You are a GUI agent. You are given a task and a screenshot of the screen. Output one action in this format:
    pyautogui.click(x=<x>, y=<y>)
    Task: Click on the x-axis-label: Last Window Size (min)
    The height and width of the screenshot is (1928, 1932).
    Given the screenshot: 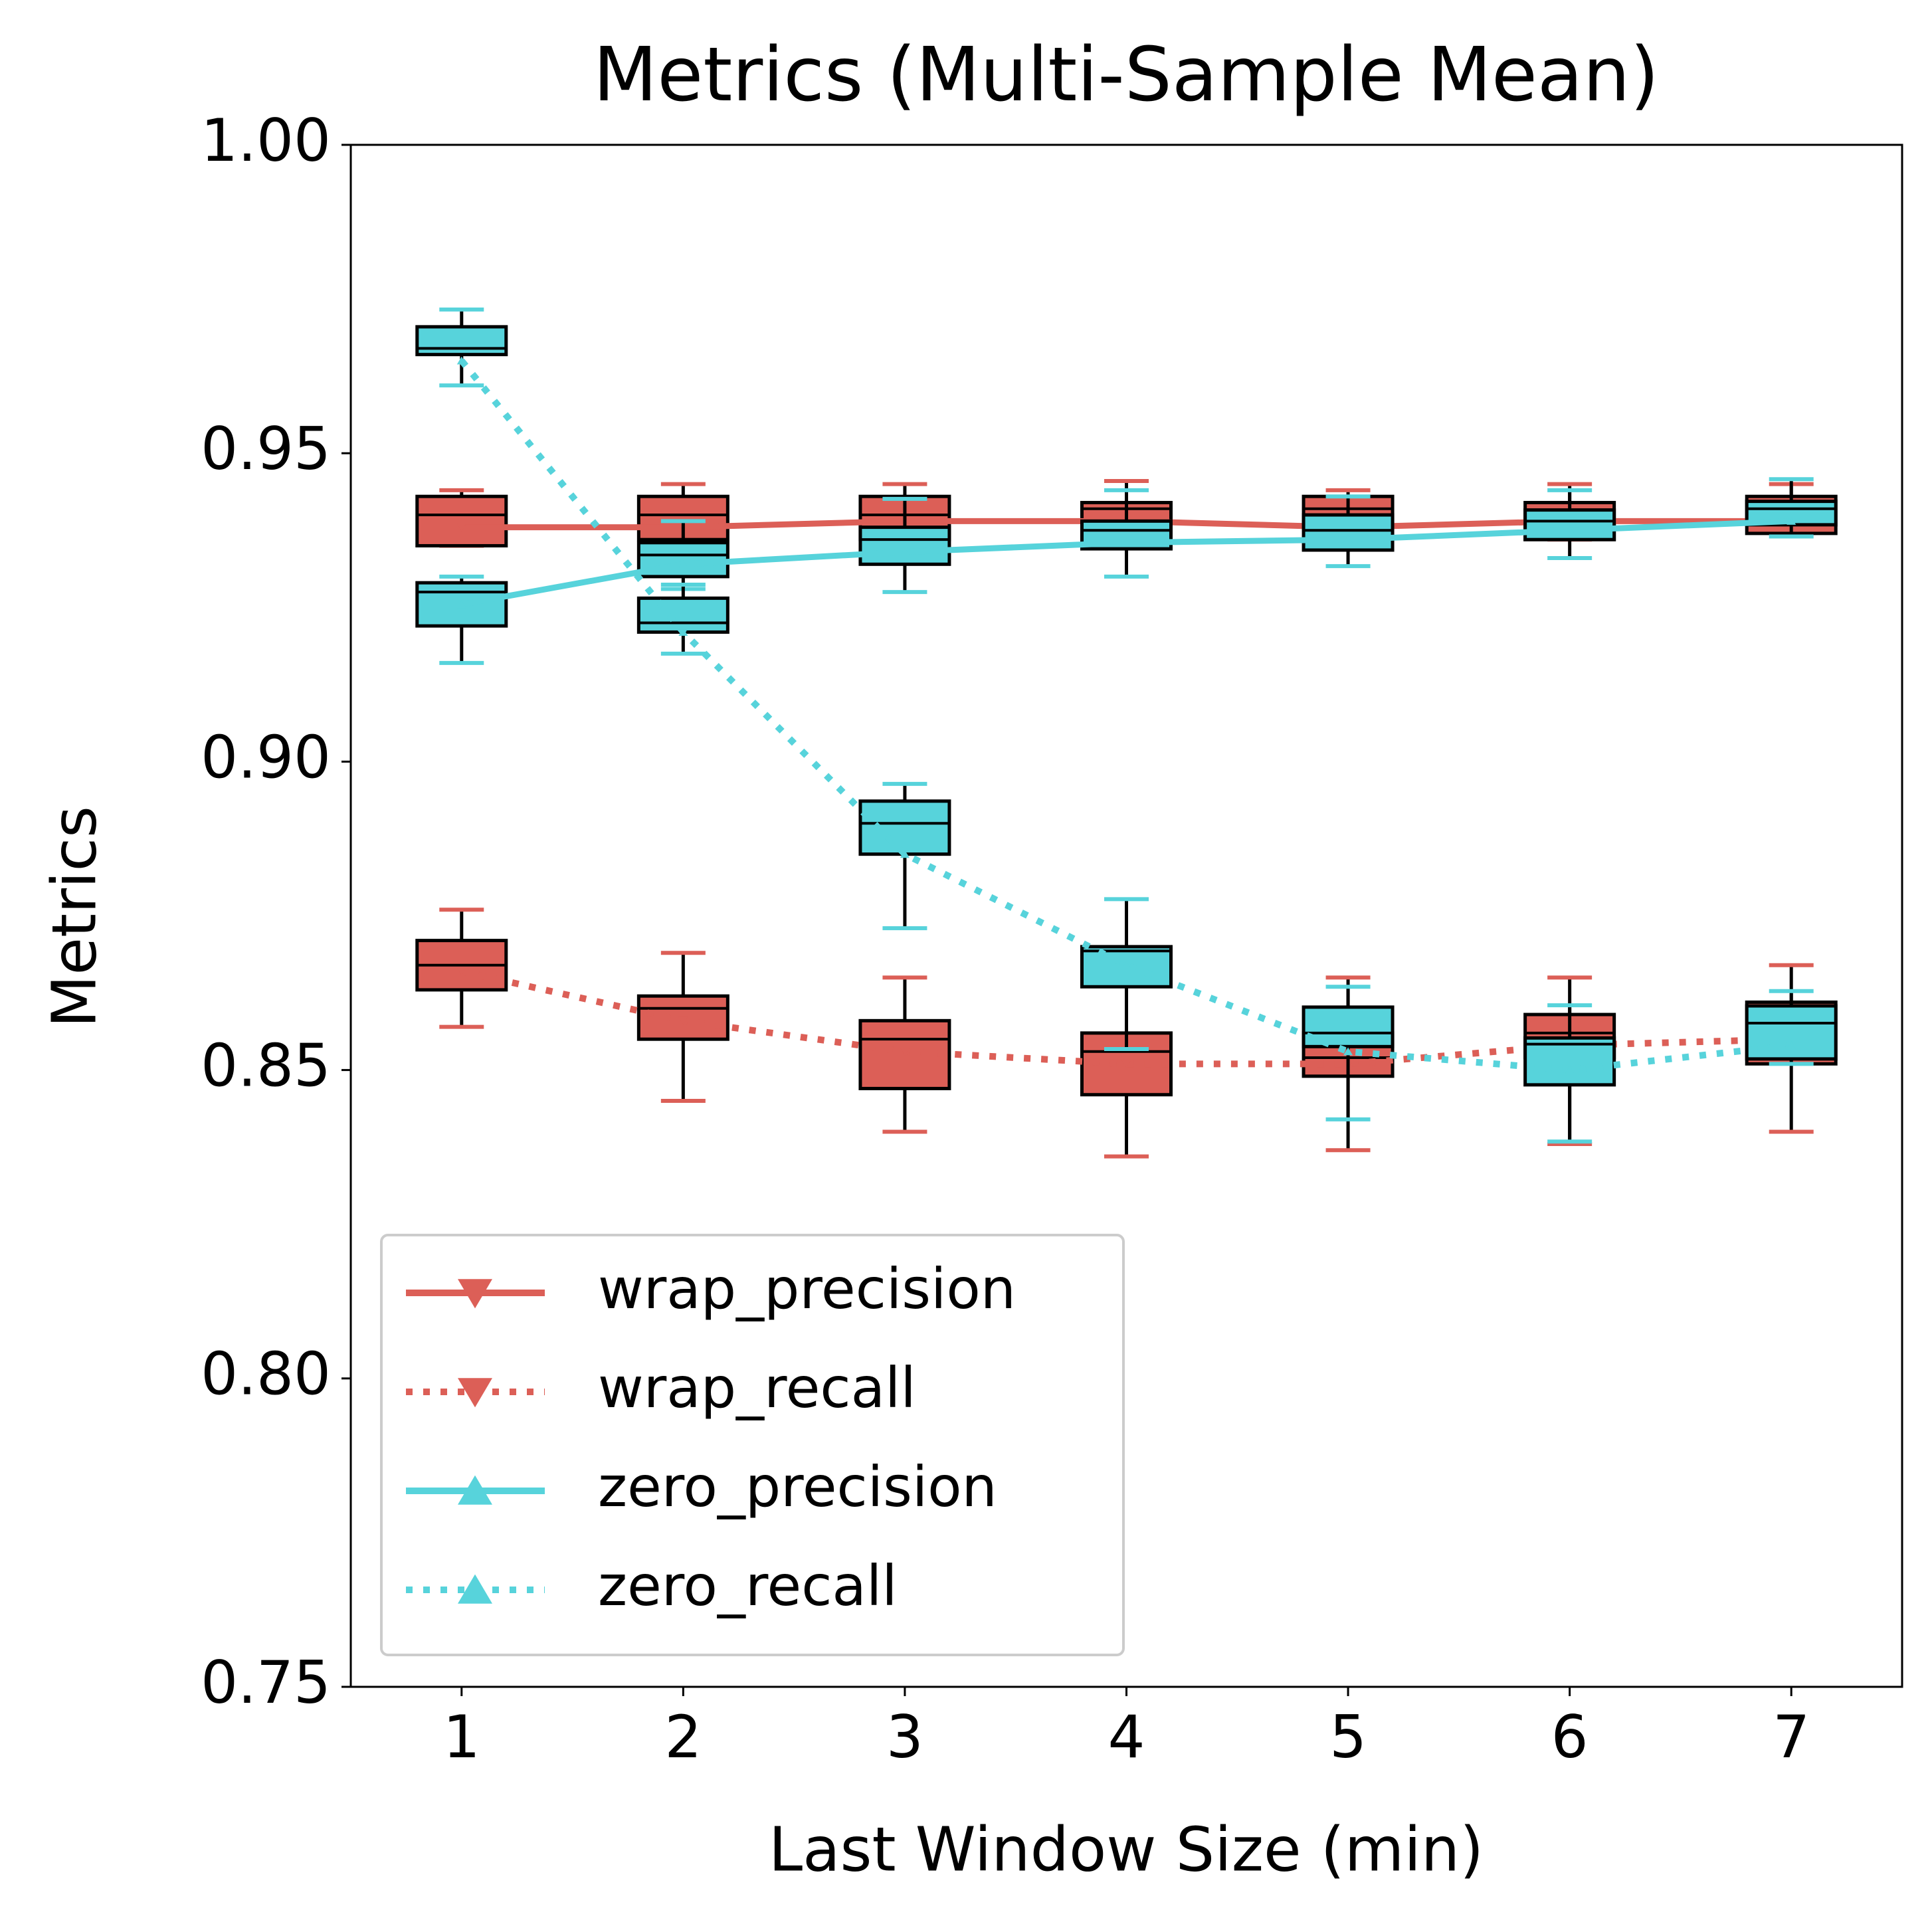 What is the action you would take?
    pyautogui.click(x=1126, y=1849)
    